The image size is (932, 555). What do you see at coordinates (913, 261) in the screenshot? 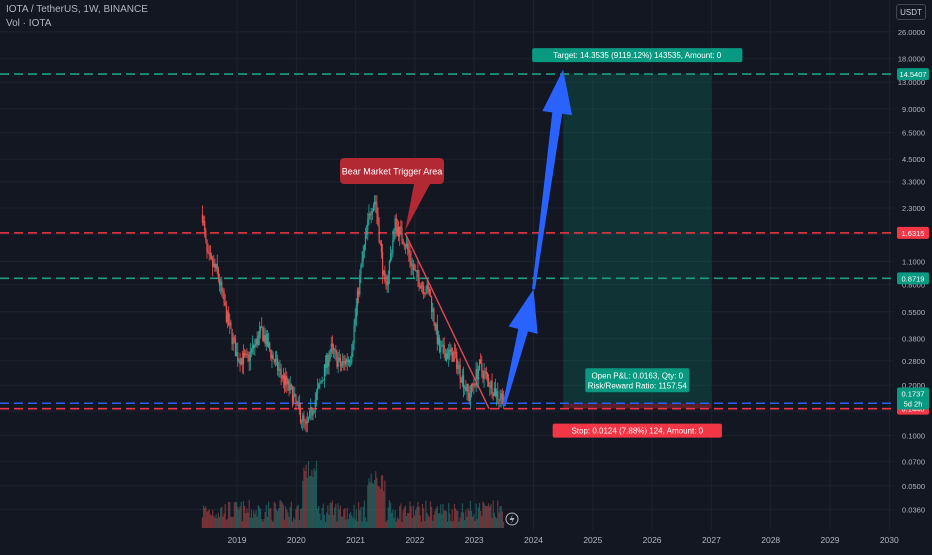
I see `price-tick-label: 1.1000` at bounding box center [913, 261].